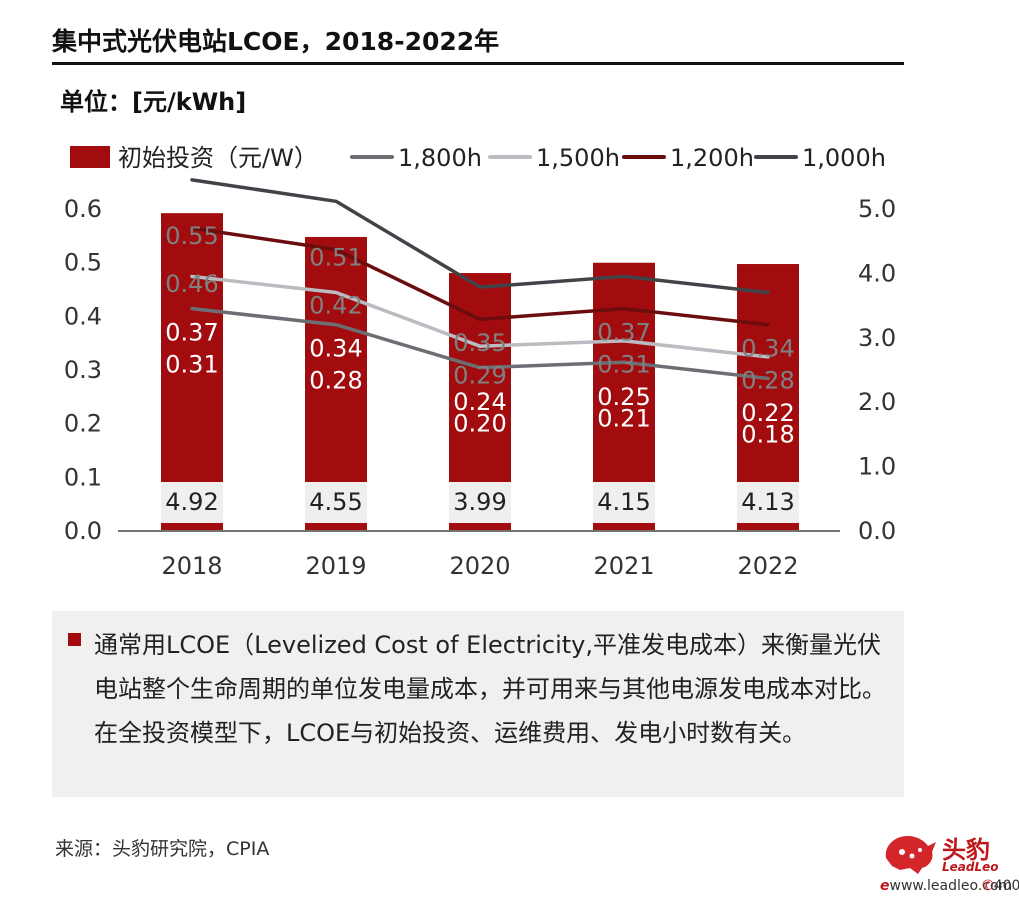 The image size is (1019, 905). What do you see at coordinates (970, 867) in the screenshot?
I see `brand-subname: LeadLeo` at bounding box center [970, 867].